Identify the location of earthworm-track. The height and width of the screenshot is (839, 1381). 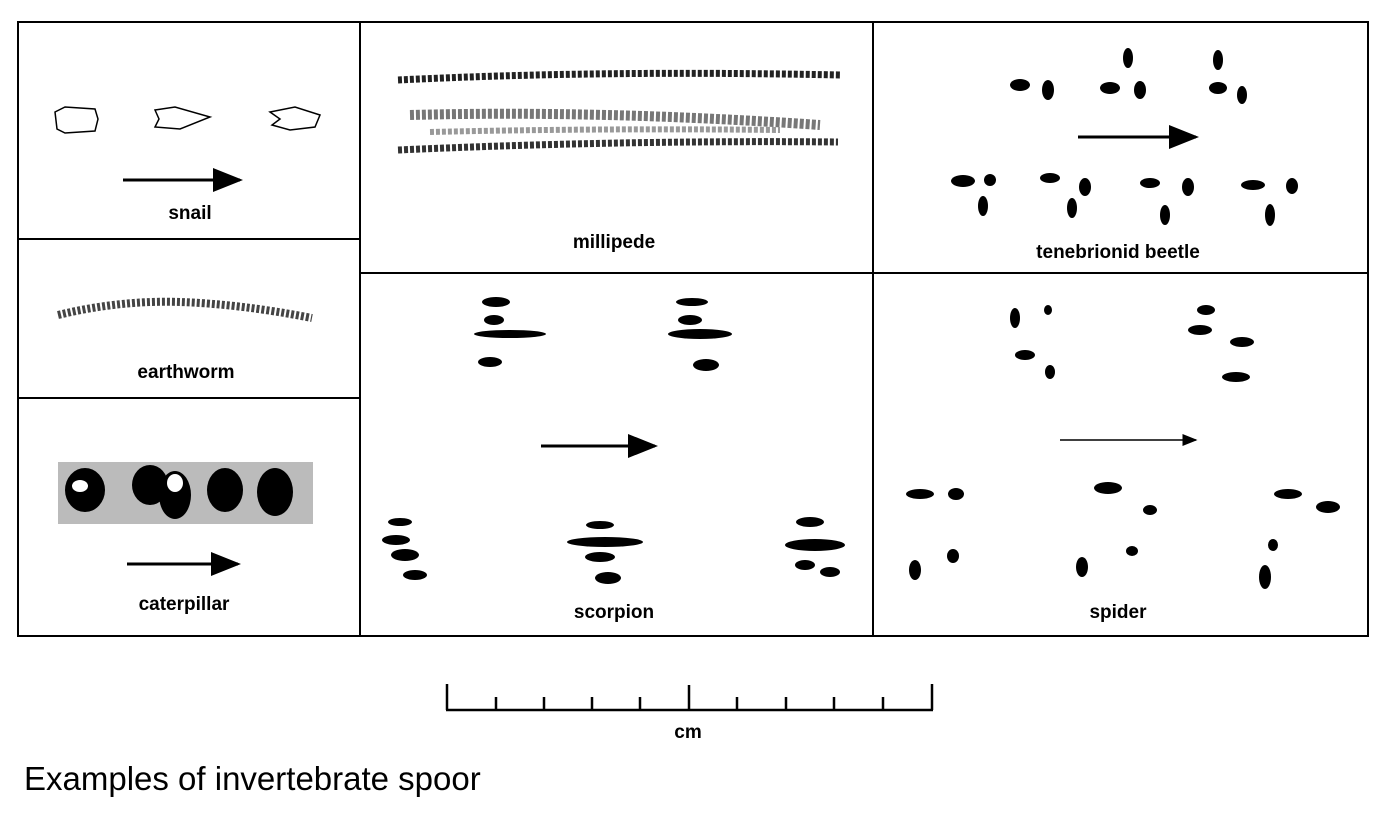
(185, 309).